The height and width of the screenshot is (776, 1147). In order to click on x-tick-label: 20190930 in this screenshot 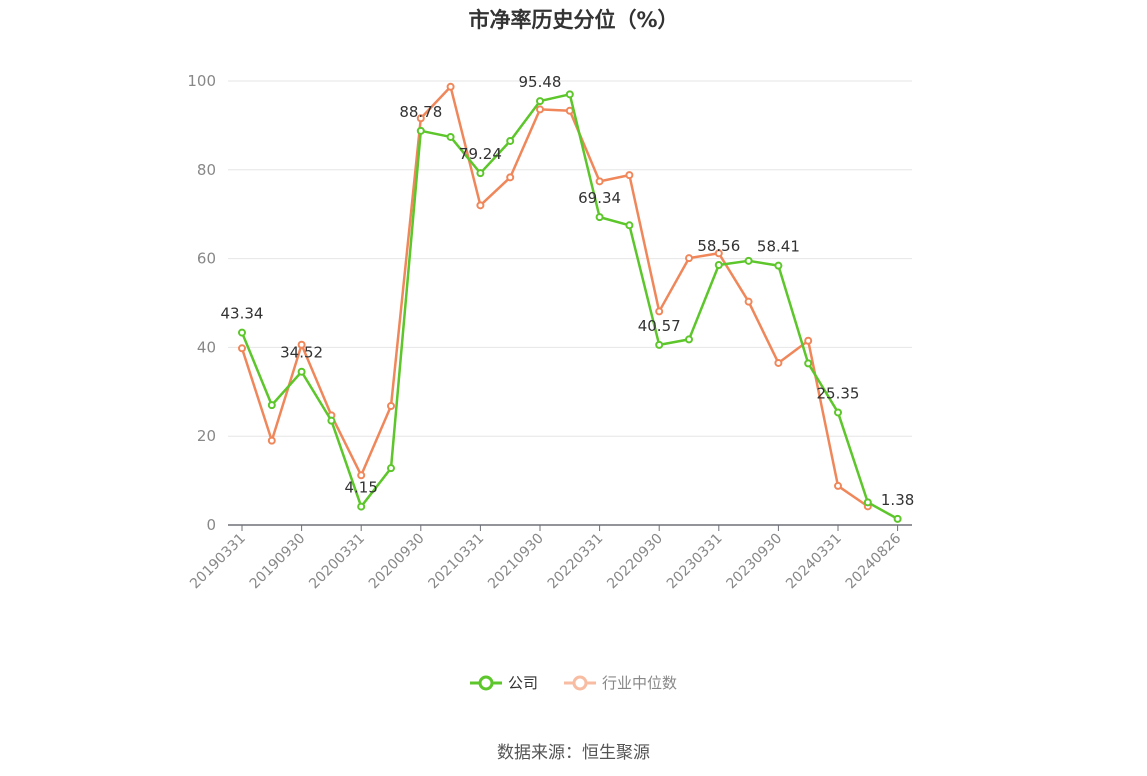, I will do `click(278, 562)`.